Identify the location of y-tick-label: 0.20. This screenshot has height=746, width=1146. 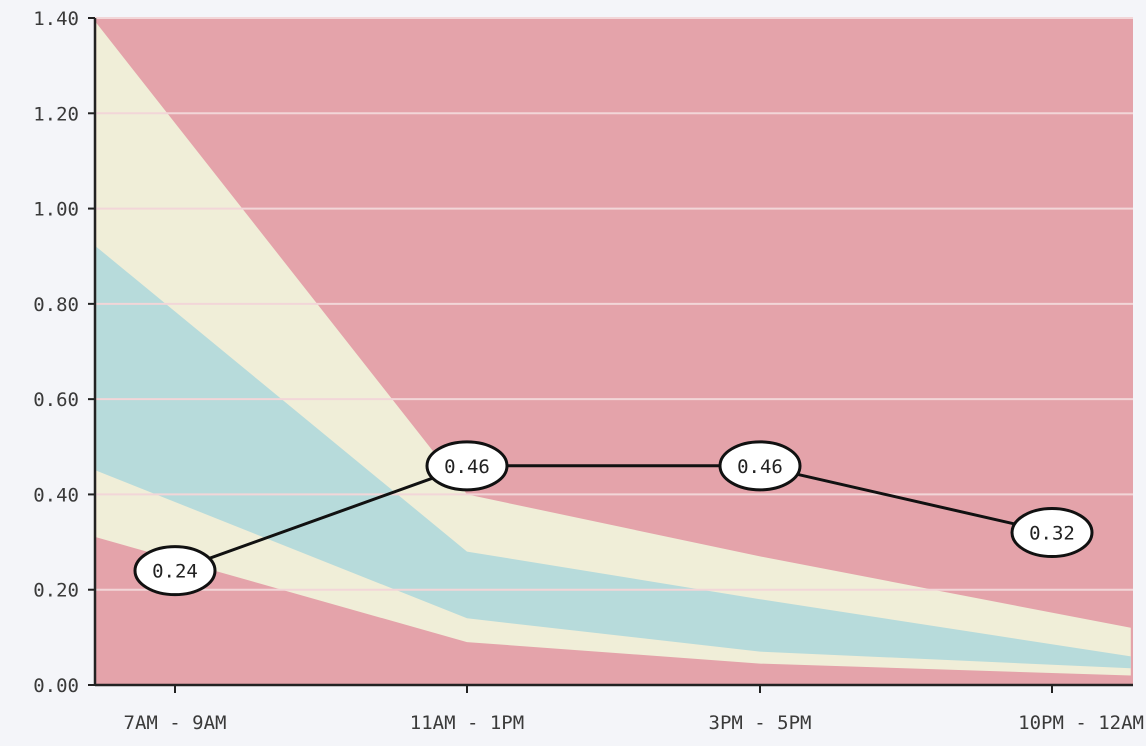
(56, 591).